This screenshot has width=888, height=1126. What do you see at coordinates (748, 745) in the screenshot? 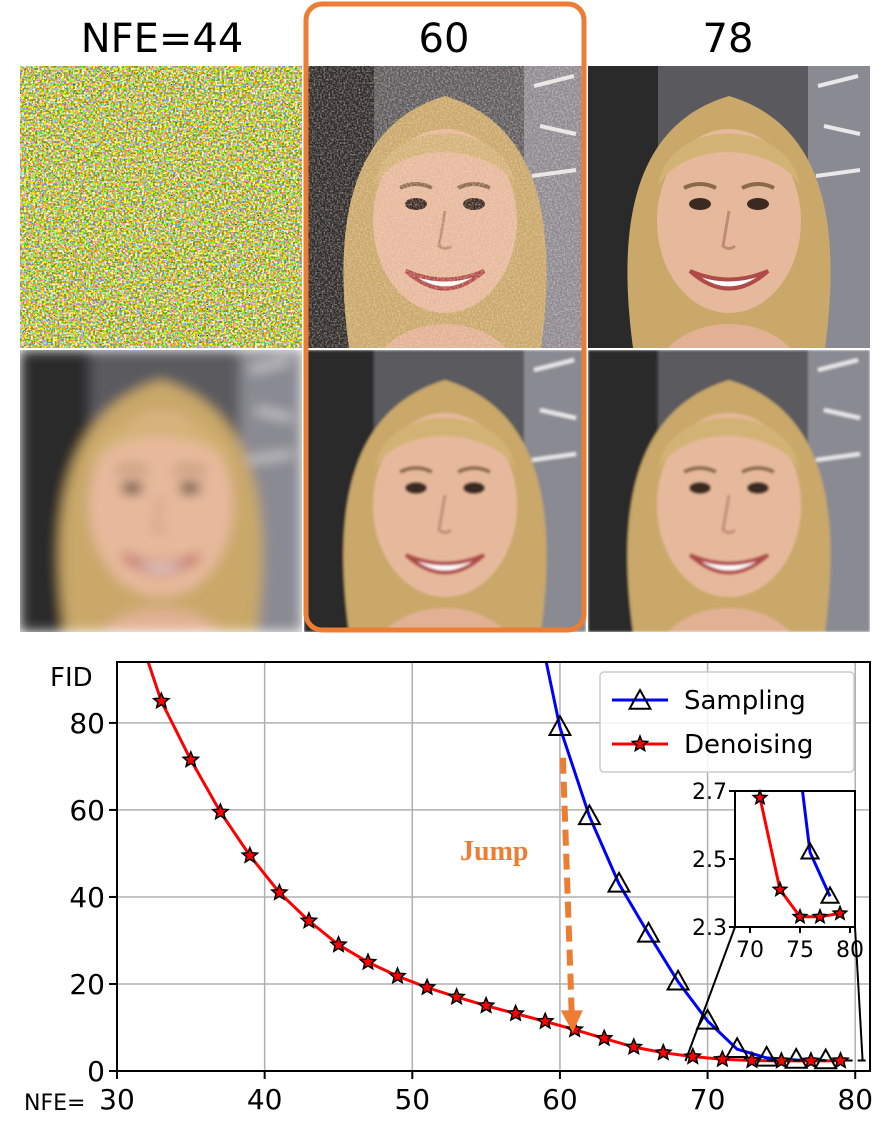
I see `legend-label-denoising: Denoising` at bounding box center [748, 745].